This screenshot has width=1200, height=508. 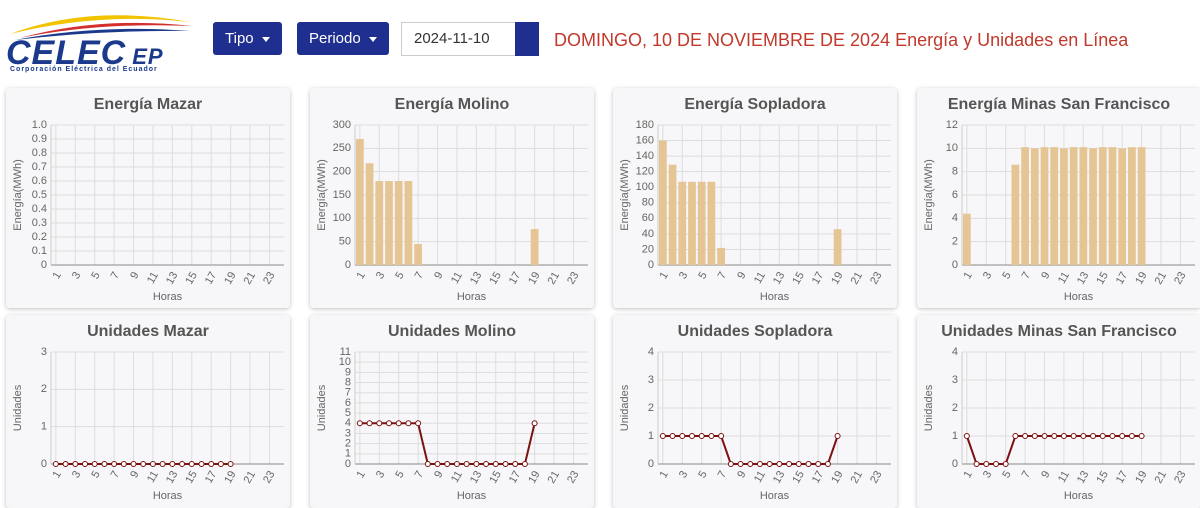 I want to click on date-input: 2024-11-10, so click(x=470, y=39).